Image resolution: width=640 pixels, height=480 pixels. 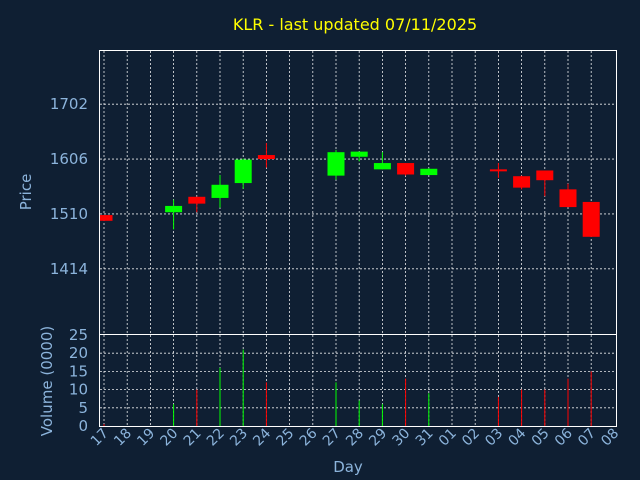 What do you see at coordinates (286, 438) in the screenshot?
I see `x-tick-label: 25` at bounding box center [286, 438].